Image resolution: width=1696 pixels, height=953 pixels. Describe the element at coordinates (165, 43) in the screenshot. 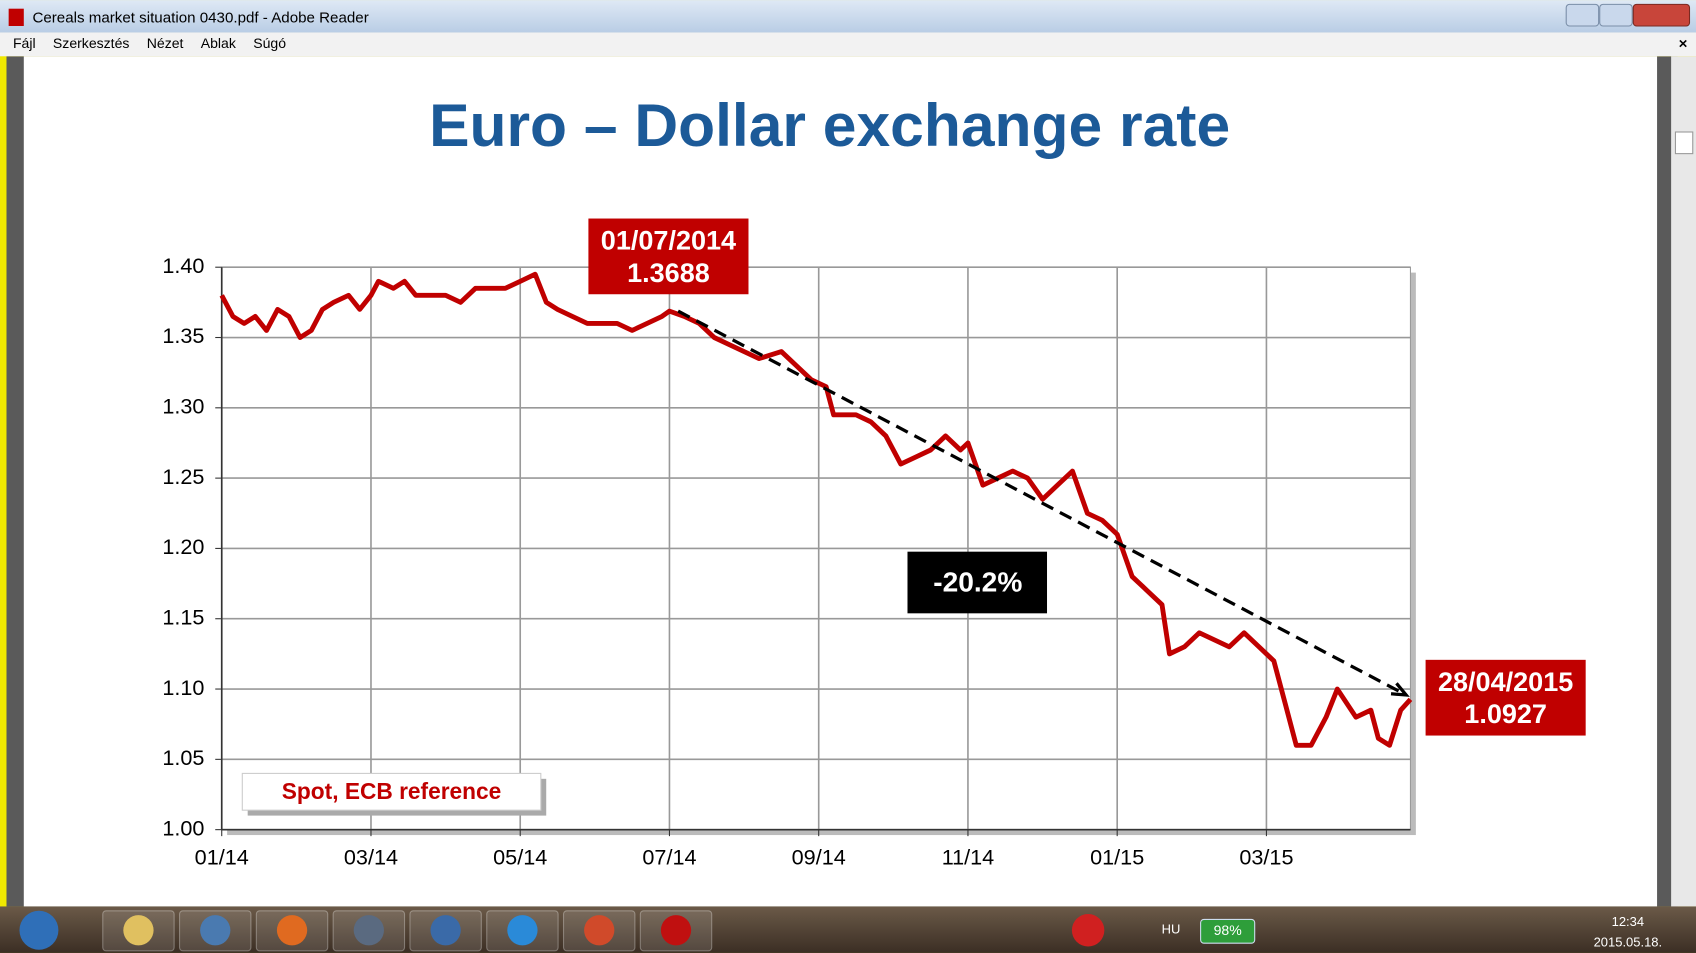

I see `menu-item: Nézet` at that location.